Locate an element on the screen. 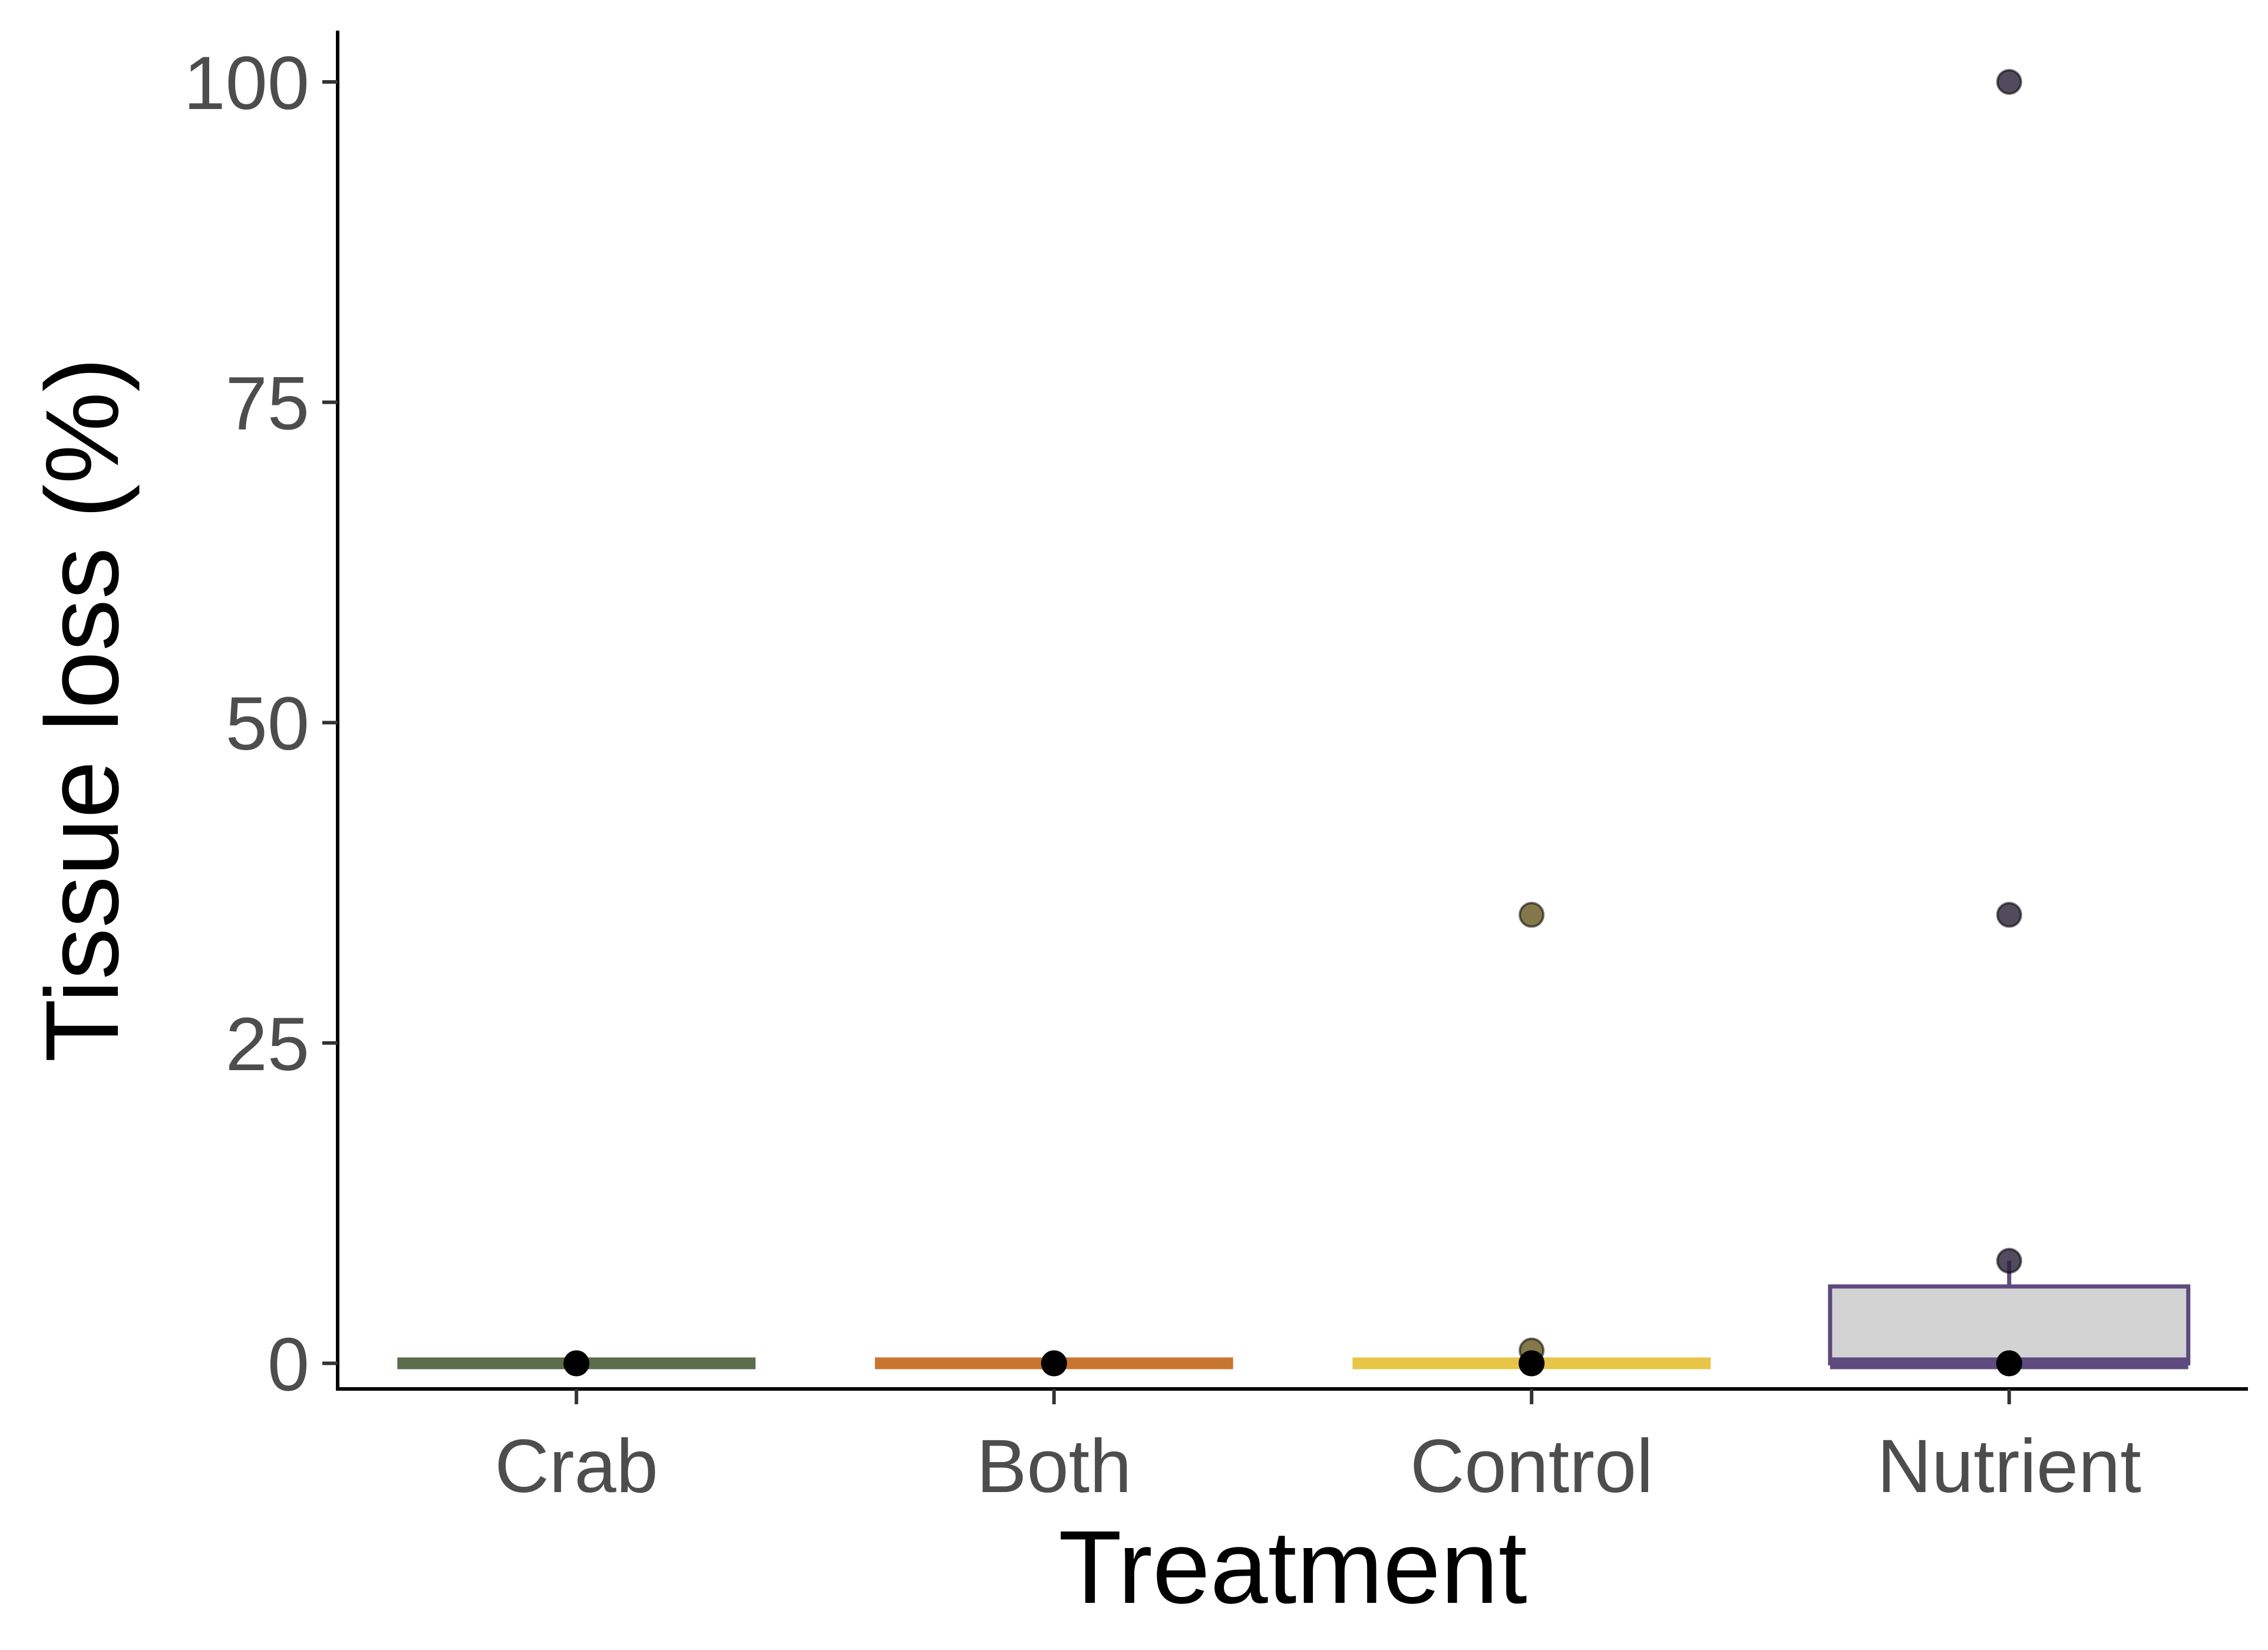  x-tick-label: Both is located at coordinates (1053, 1466).